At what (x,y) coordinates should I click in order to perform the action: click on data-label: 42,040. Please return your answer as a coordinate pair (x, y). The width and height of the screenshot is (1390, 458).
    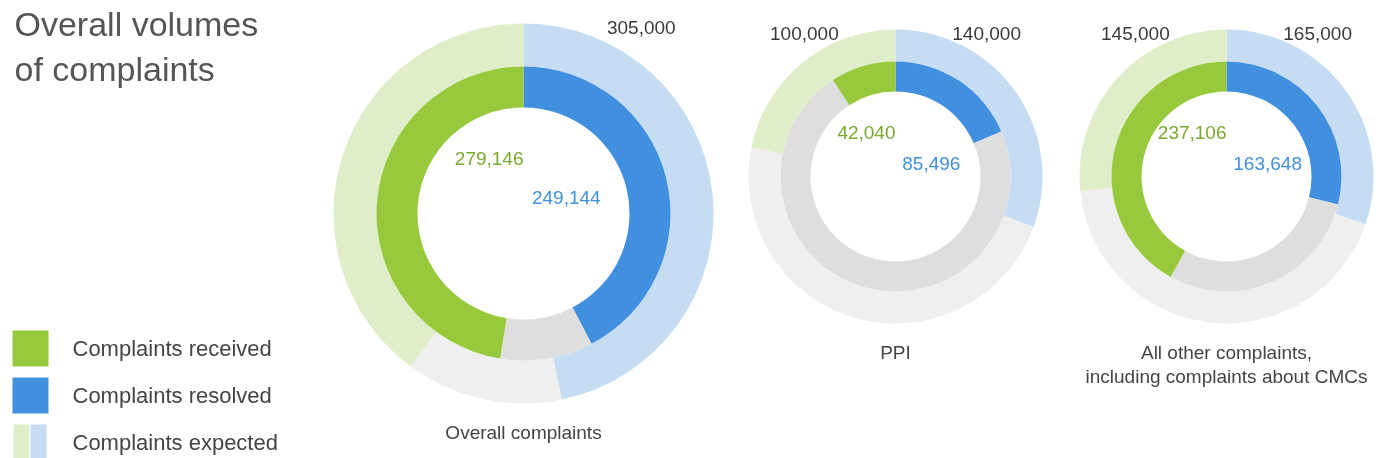
    Looking at the image, I should click on (866, 132).